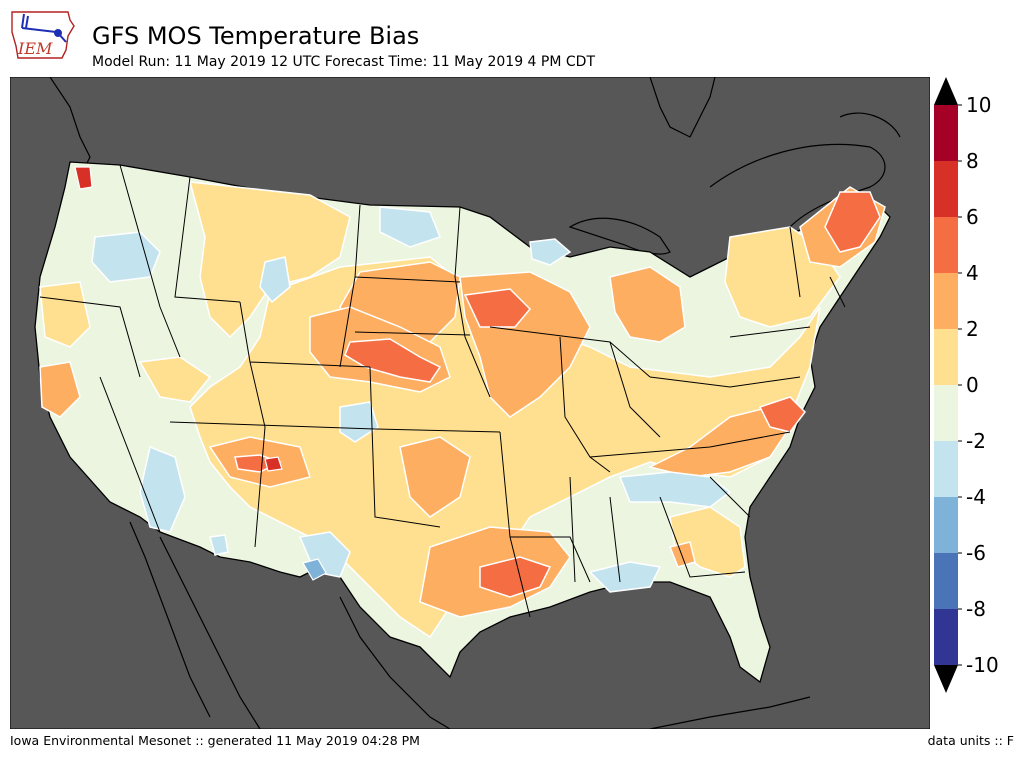  What do you see at coordinates (946, 679) in the screenshot?
I see `colorbar-extend-low` at bounding box center [946, 679].